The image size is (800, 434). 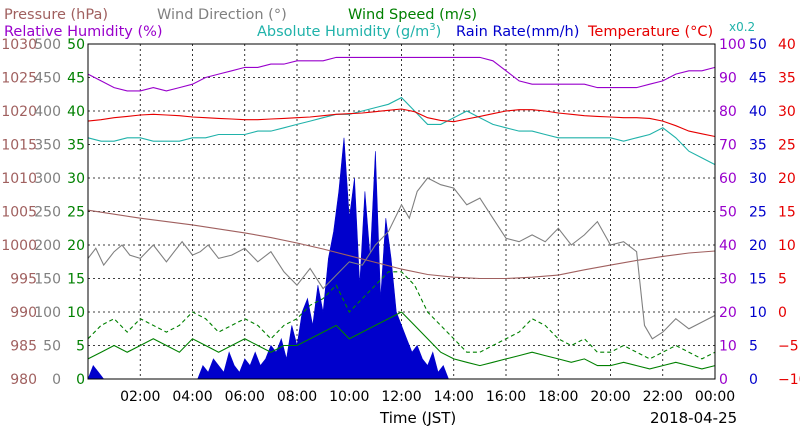 What do you see at coordinates (758, 246) in the screenshot?
I see `rain-rate-axis-tick: 20` at bounding box center [758, 246].